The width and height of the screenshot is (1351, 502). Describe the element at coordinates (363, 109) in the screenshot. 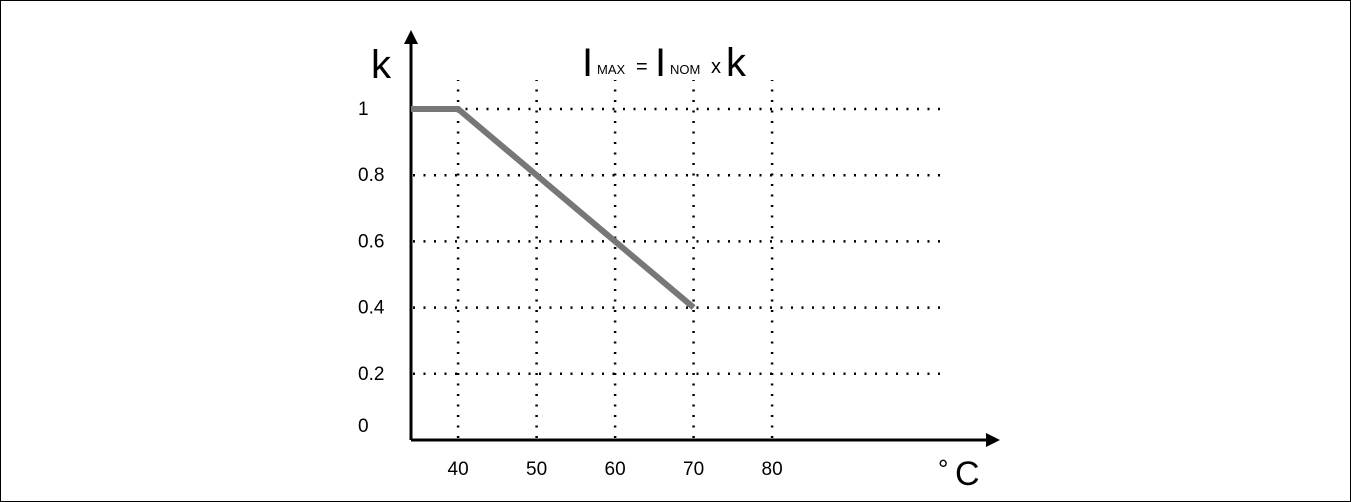

I see `y-tick-label: 1` at that location.